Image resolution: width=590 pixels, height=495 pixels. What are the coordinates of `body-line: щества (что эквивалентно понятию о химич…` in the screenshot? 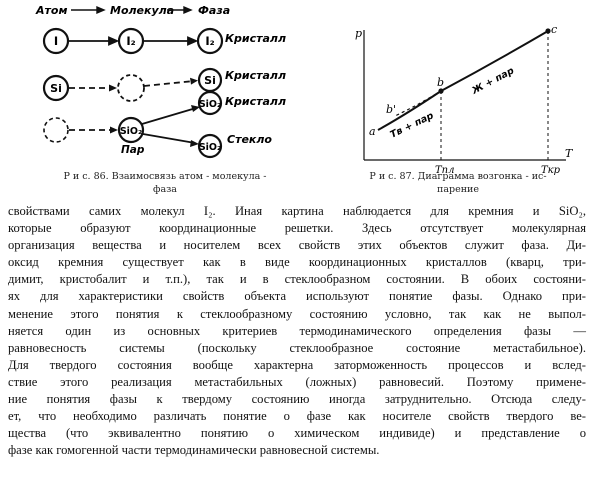 It's located at (297, 433).